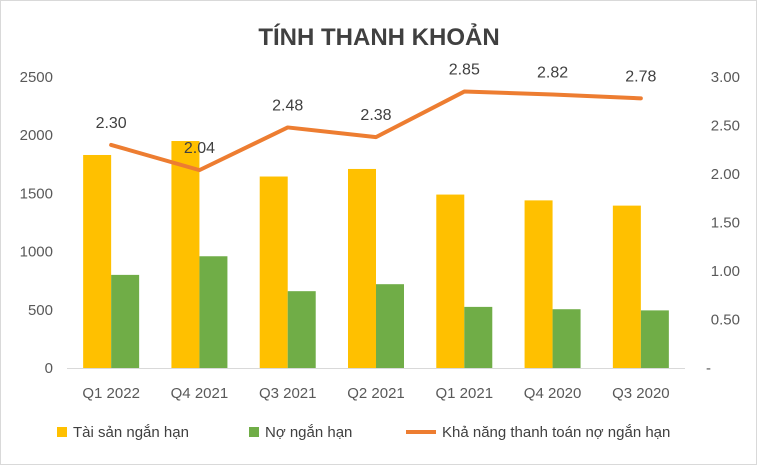 Image resolution: width=757 pixels, height=465 pixels. I want to click on x-tick-label: Q4 2020, so click(553, 393).